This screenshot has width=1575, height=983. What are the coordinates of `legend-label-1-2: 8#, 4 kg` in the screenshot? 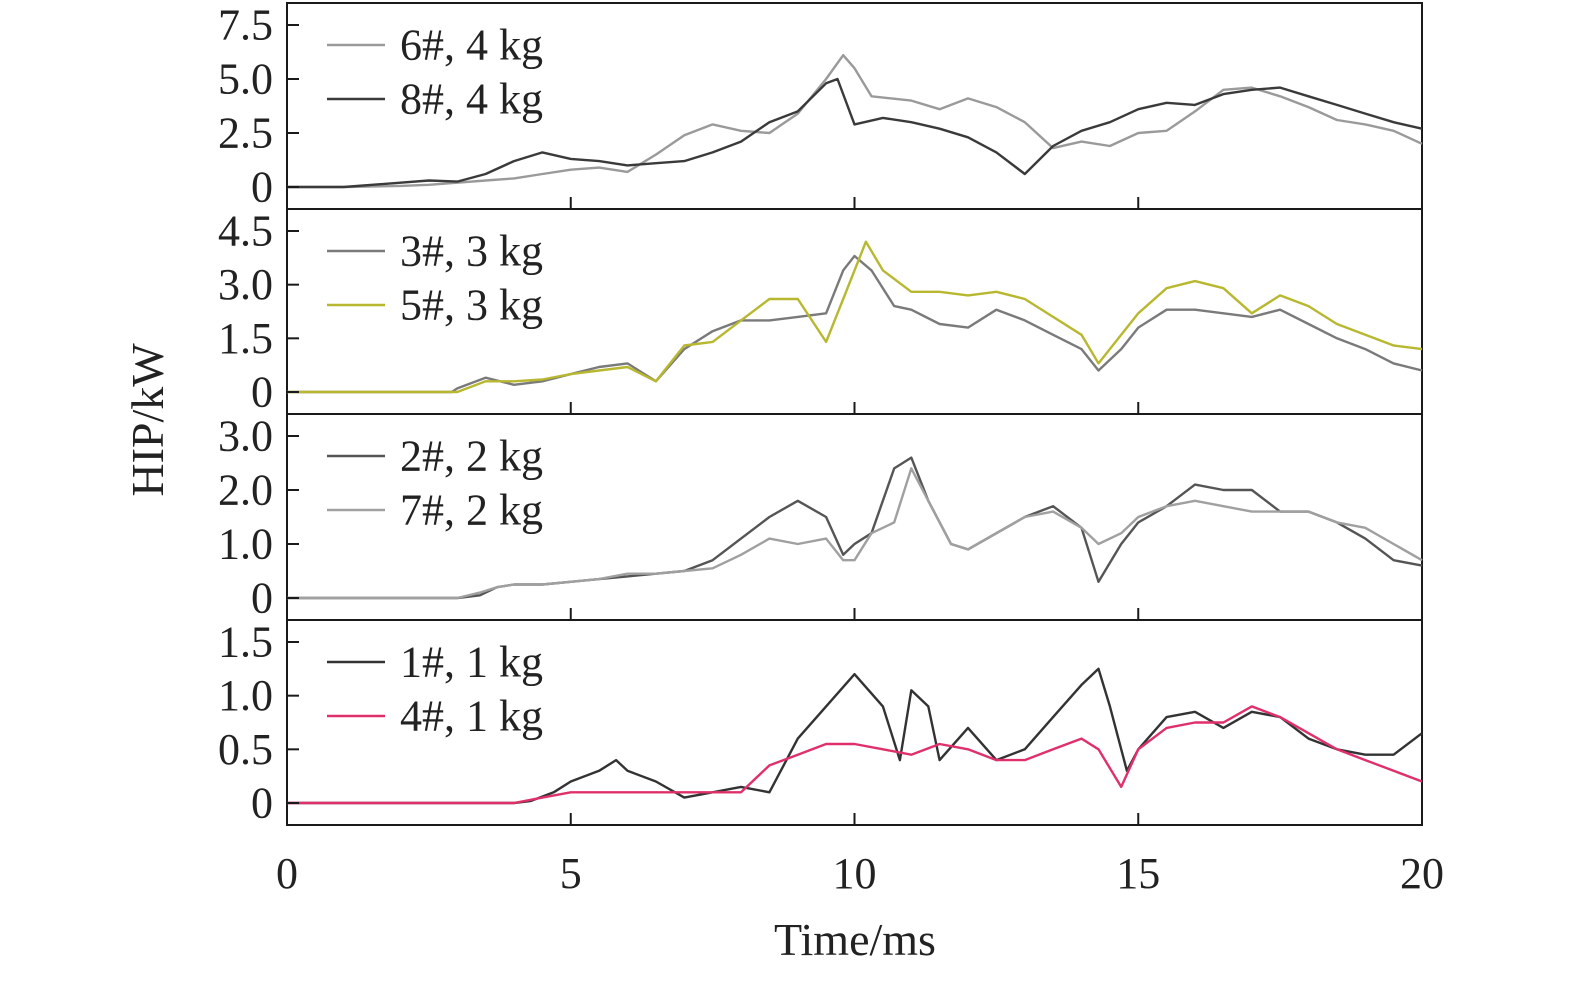 It's located at (471, 99).